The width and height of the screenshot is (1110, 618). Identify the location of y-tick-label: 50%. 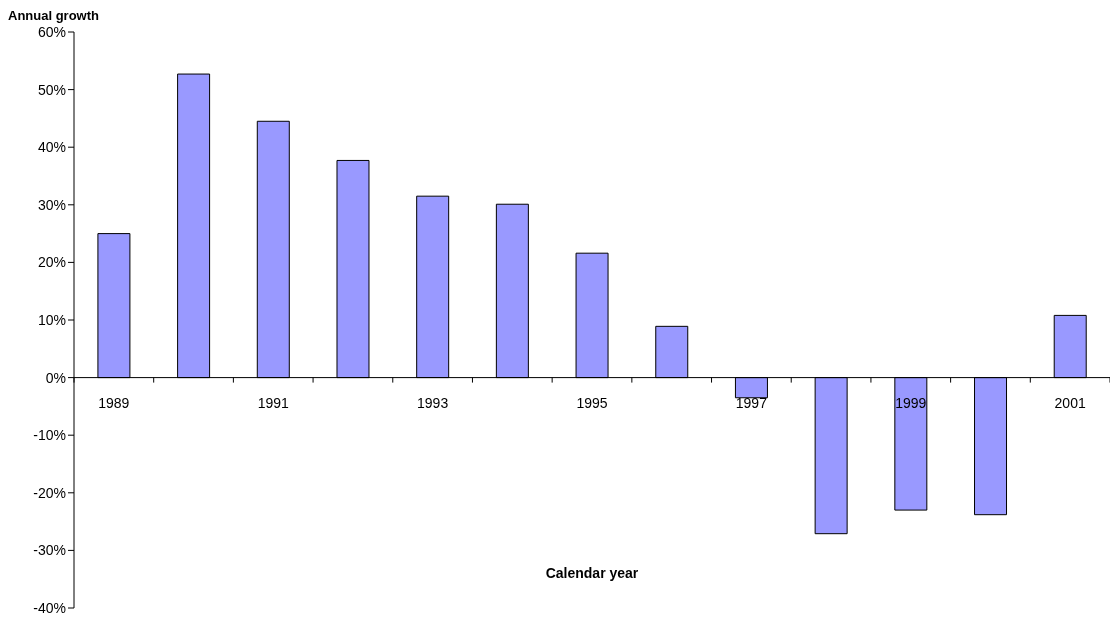
(51, 89).